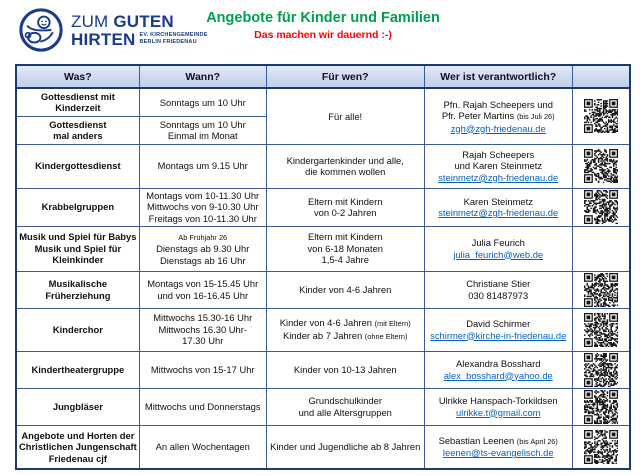 The image size is (640, 475). I want to click on cell-line: Mittwochs 15.30-16 Uhr, so click(203, 318).